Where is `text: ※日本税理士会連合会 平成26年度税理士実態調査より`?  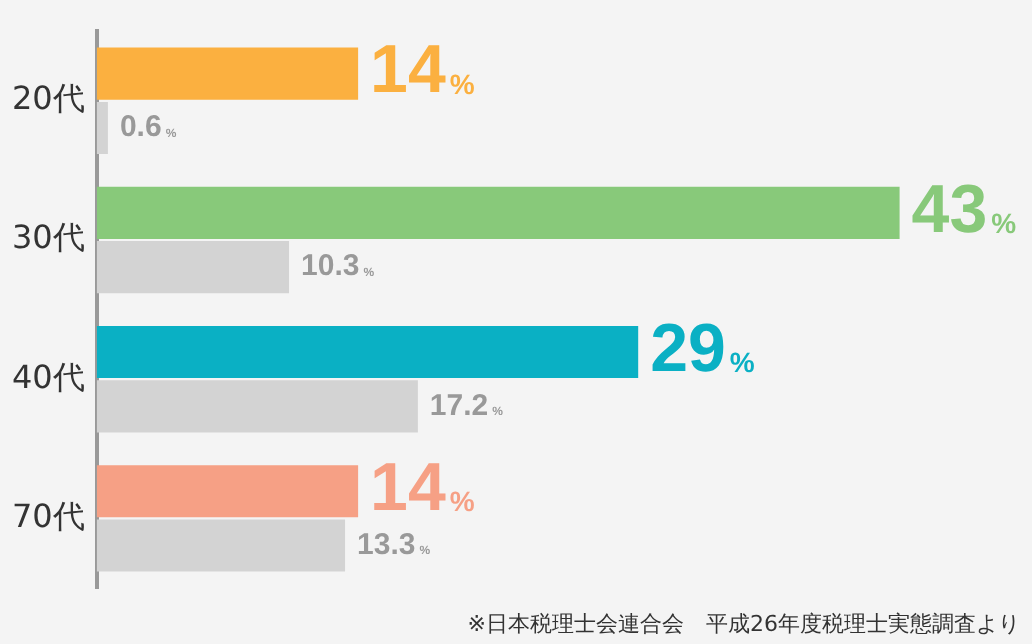
text: ※日本税理士会連合会 平成26年度税理士実態調査より is located at coordinates (743, 623).